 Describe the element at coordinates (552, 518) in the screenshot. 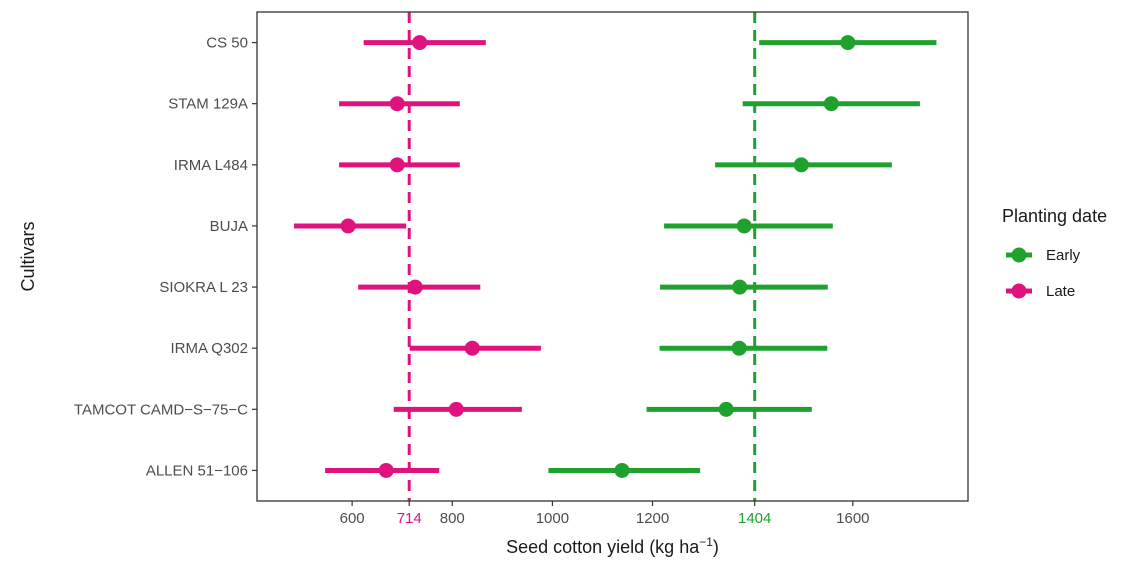

I see `x-tick-label-1000: 1000` at that location.